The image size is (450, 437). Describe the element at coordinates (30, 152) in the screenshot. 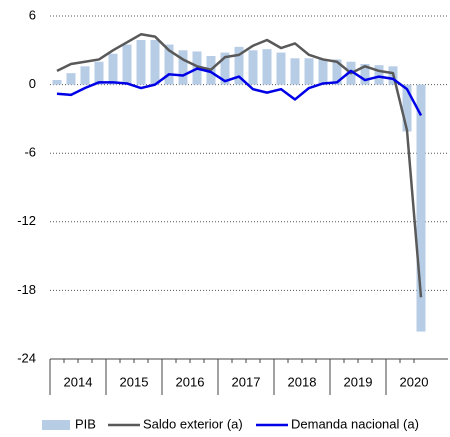

I see `y-tick-label: -6` at that location.